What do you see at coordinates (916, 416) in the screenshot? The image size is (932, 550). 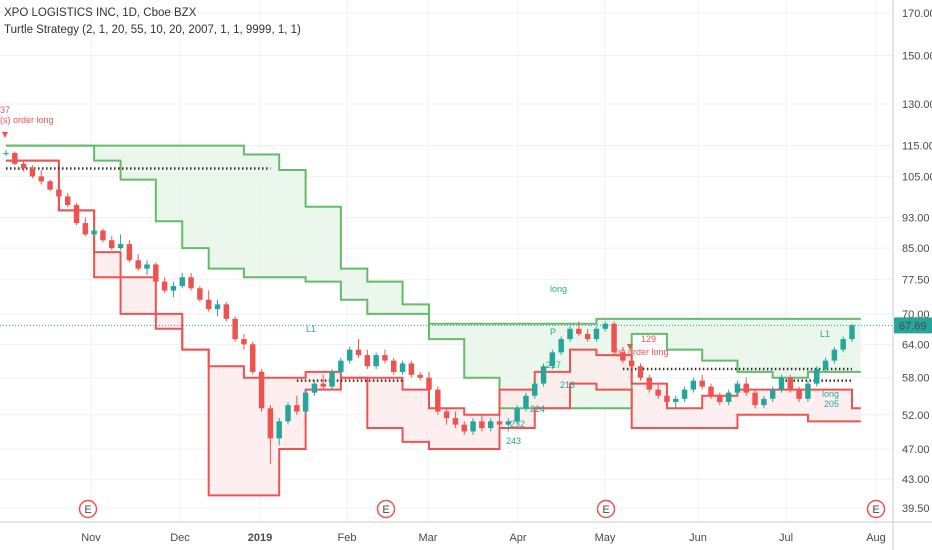 I see `y-tick-label: 52.00` at bounding box center [916, 416].